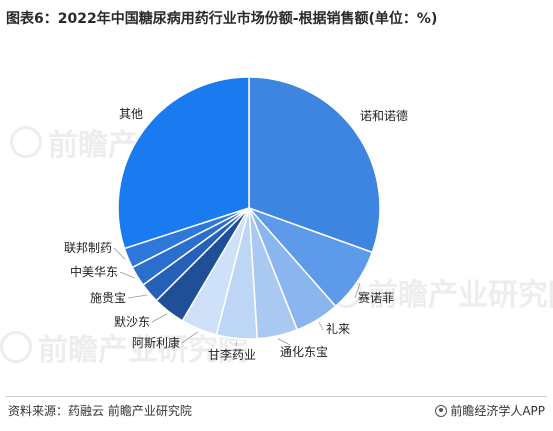 The width and height of the screenshot is (553, 431). What do you see at coordinates (131, 114) in the screenshot?
I see `slice-label-10: 其他` at bounding box center [131, 114].